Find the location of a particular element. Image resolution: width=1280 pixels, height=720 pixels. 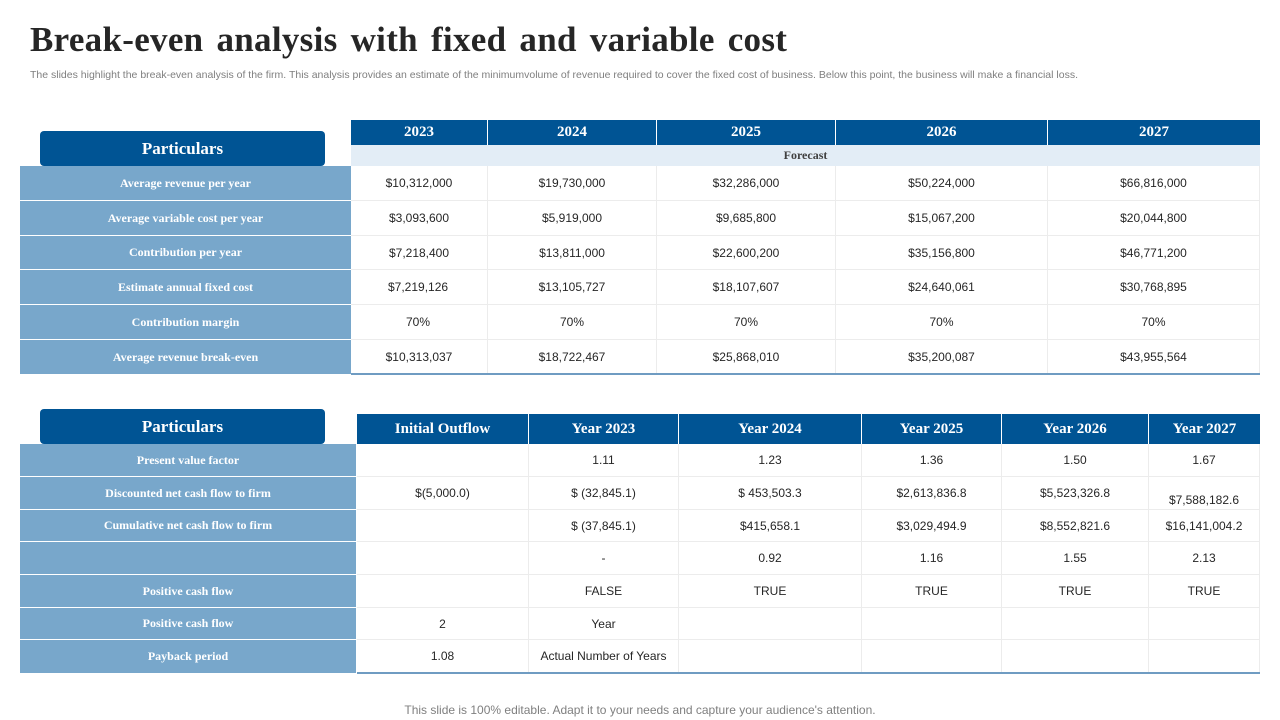

table2-column-header: Year 2026 is located at coordinates (1075, 429).